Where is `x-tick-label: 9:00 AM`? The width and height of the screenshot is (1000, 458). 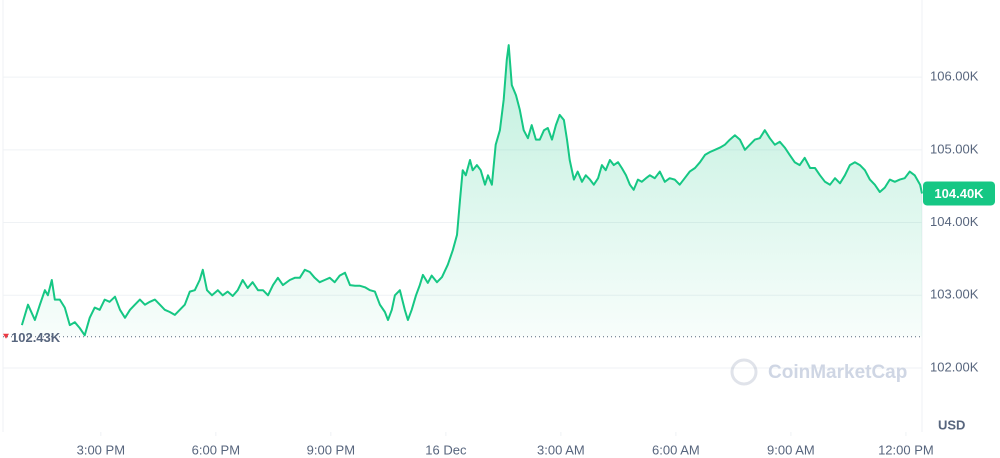 x-tick-label: 9:00 AM is located at coordinates (791, 449).